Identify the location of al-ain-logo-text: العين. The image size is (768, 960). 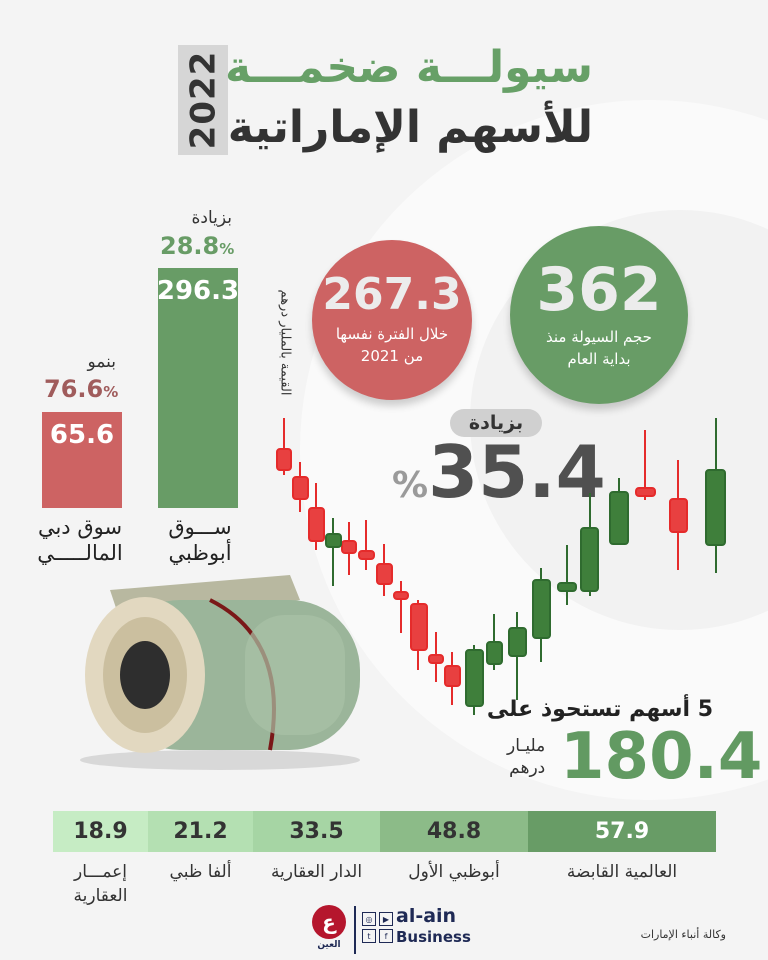
(329, 945).